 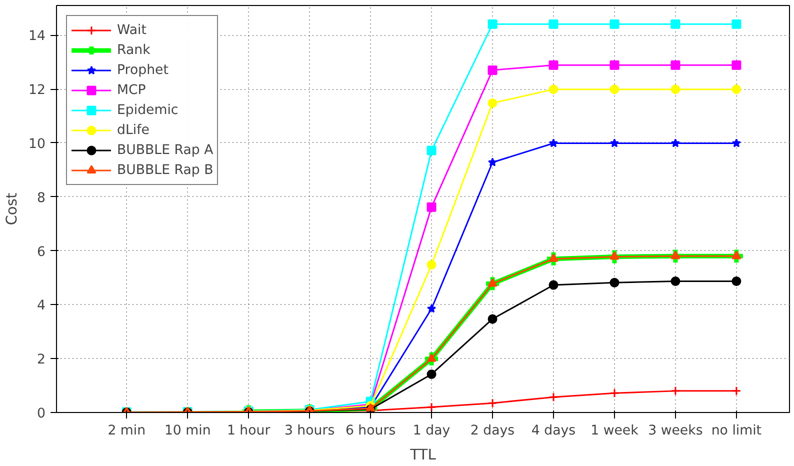 What do you see at coordinates (165, 150) in the screenshot?
I see `legend-label: BUBBLE Rap A` at bounding box center [165, 150].